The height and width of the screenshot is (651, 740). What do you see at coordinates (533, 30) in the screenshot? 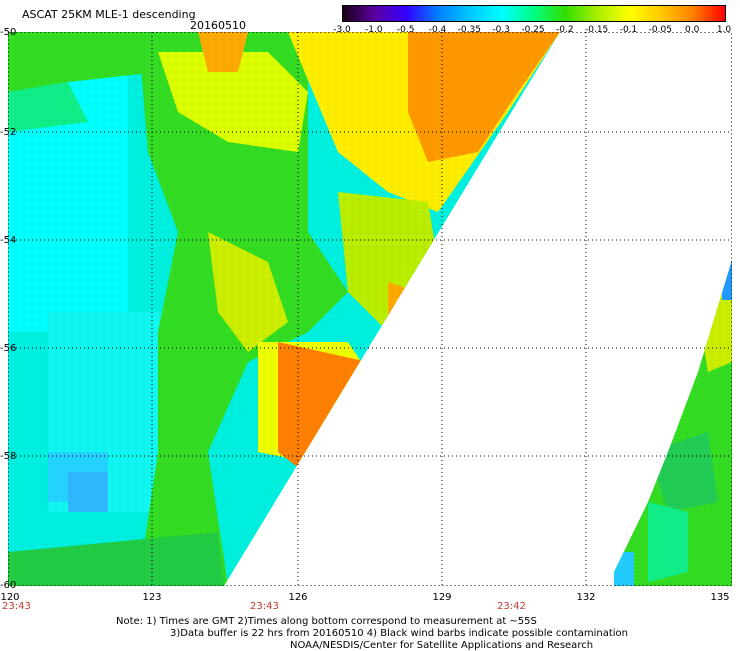
I see `colorbar-tick-label: -0.25` at bounding box center [533, 30].